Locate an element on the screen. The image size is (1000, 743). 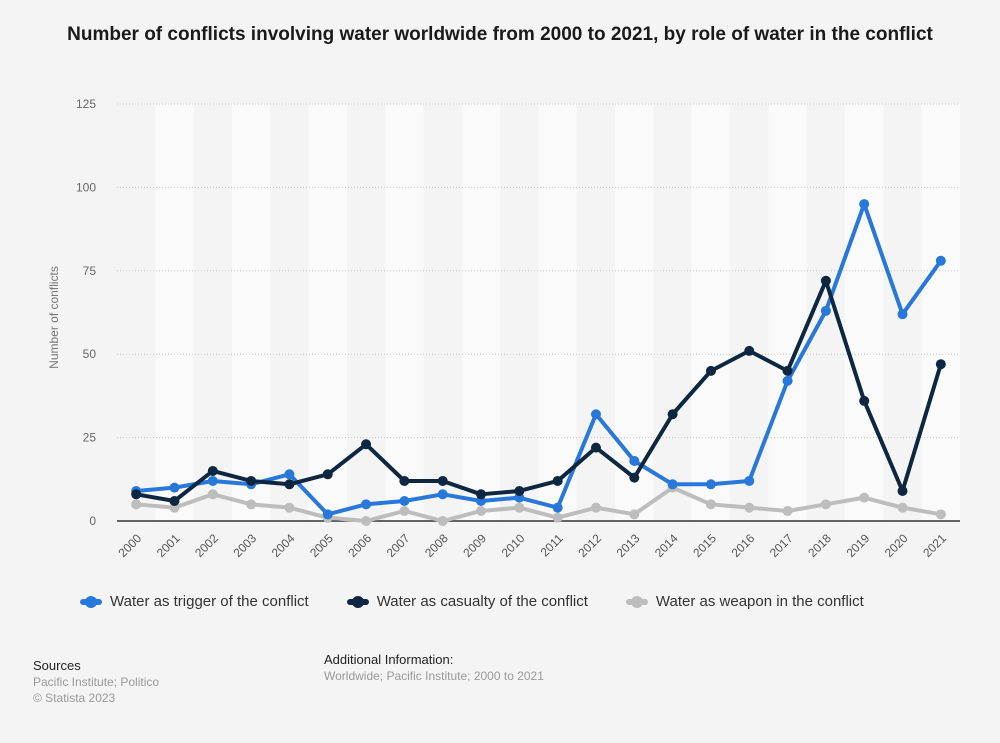
legend-marker-icon is located at coordinates (636, 601).